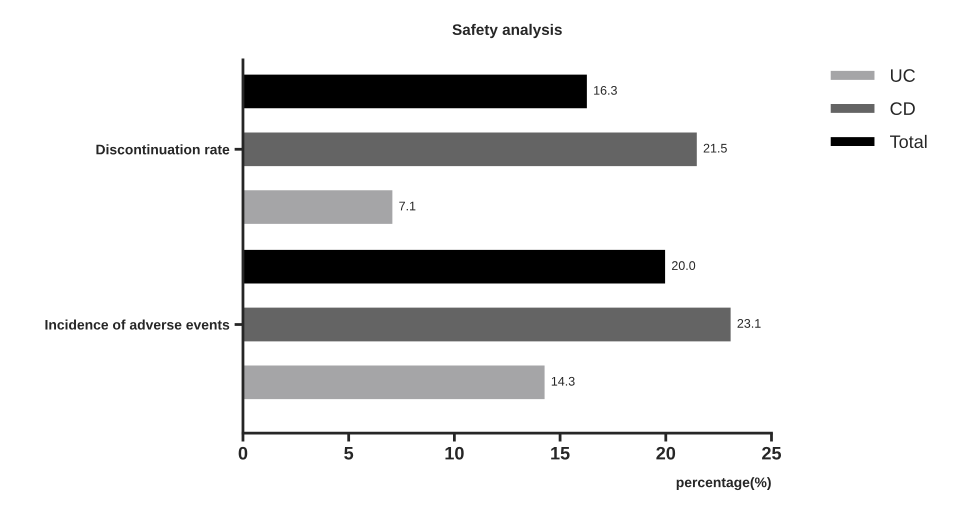  I want to click on y-tick-label: Discontinuation rate, so click(163, 149).